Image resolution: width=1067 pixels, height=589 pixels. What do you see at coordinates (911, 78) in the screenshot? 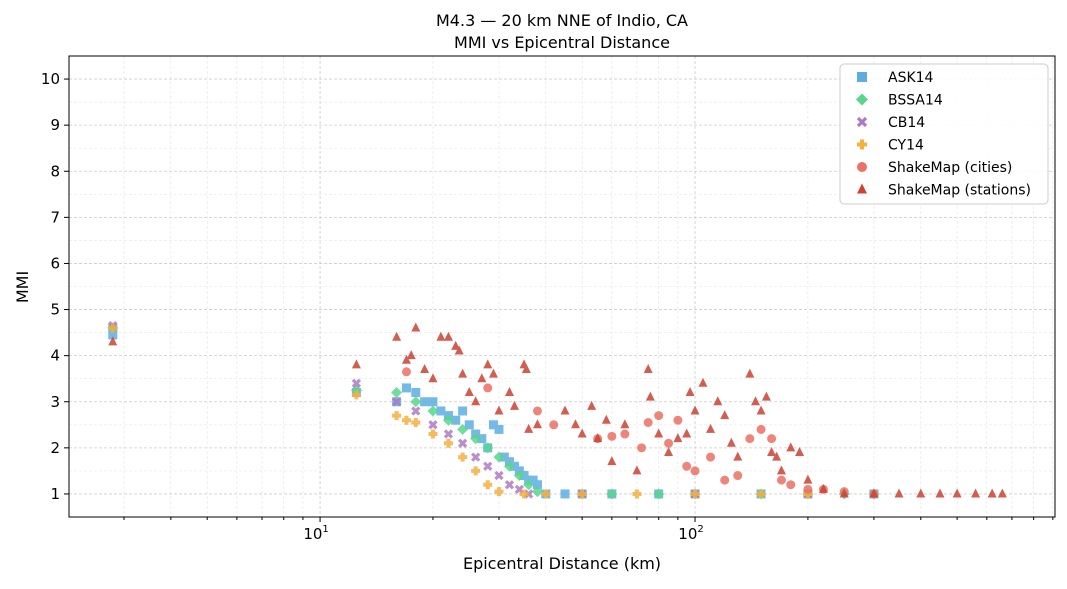
I see `legend-label: ASK14` at bounding box center [911, 78].